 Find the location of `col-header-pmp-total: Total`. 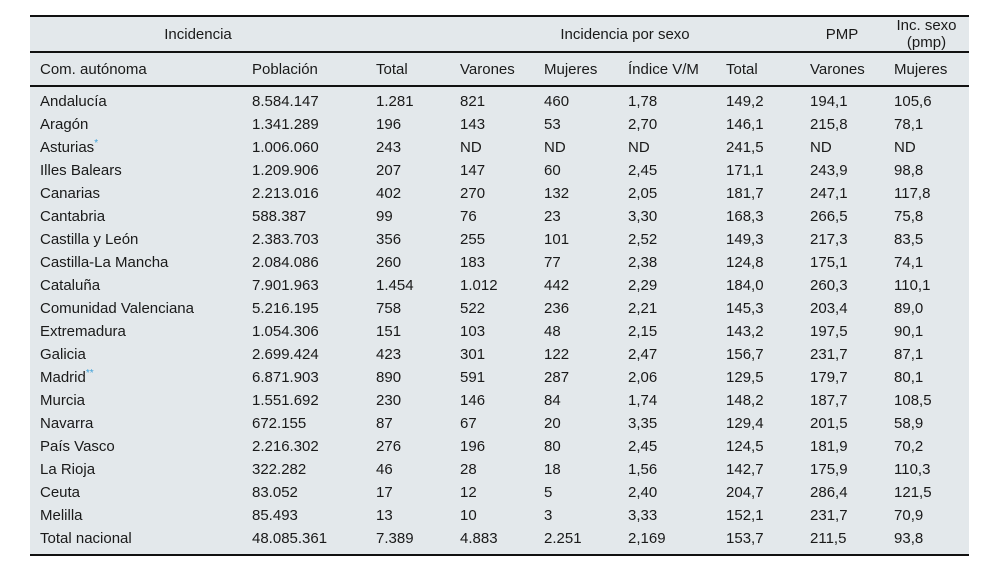

col-header-pmp-total: Total is located at coordinates (758, 69).